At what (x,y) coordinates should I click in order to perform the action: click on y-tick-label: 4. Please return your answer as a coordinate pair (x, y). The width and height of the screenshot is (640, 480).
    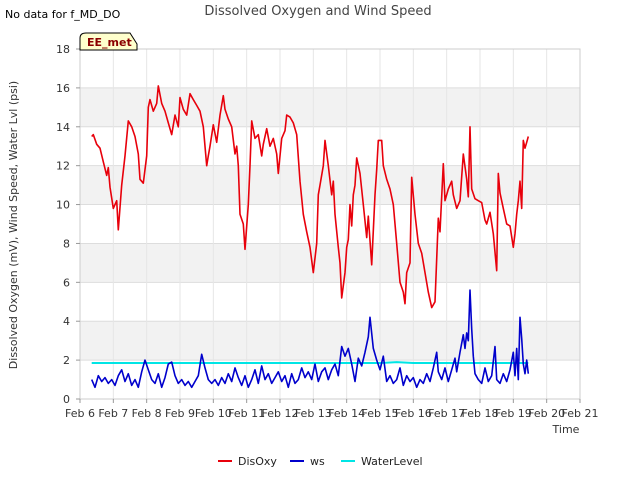
    Looking at the image, I should click on (66, 321).